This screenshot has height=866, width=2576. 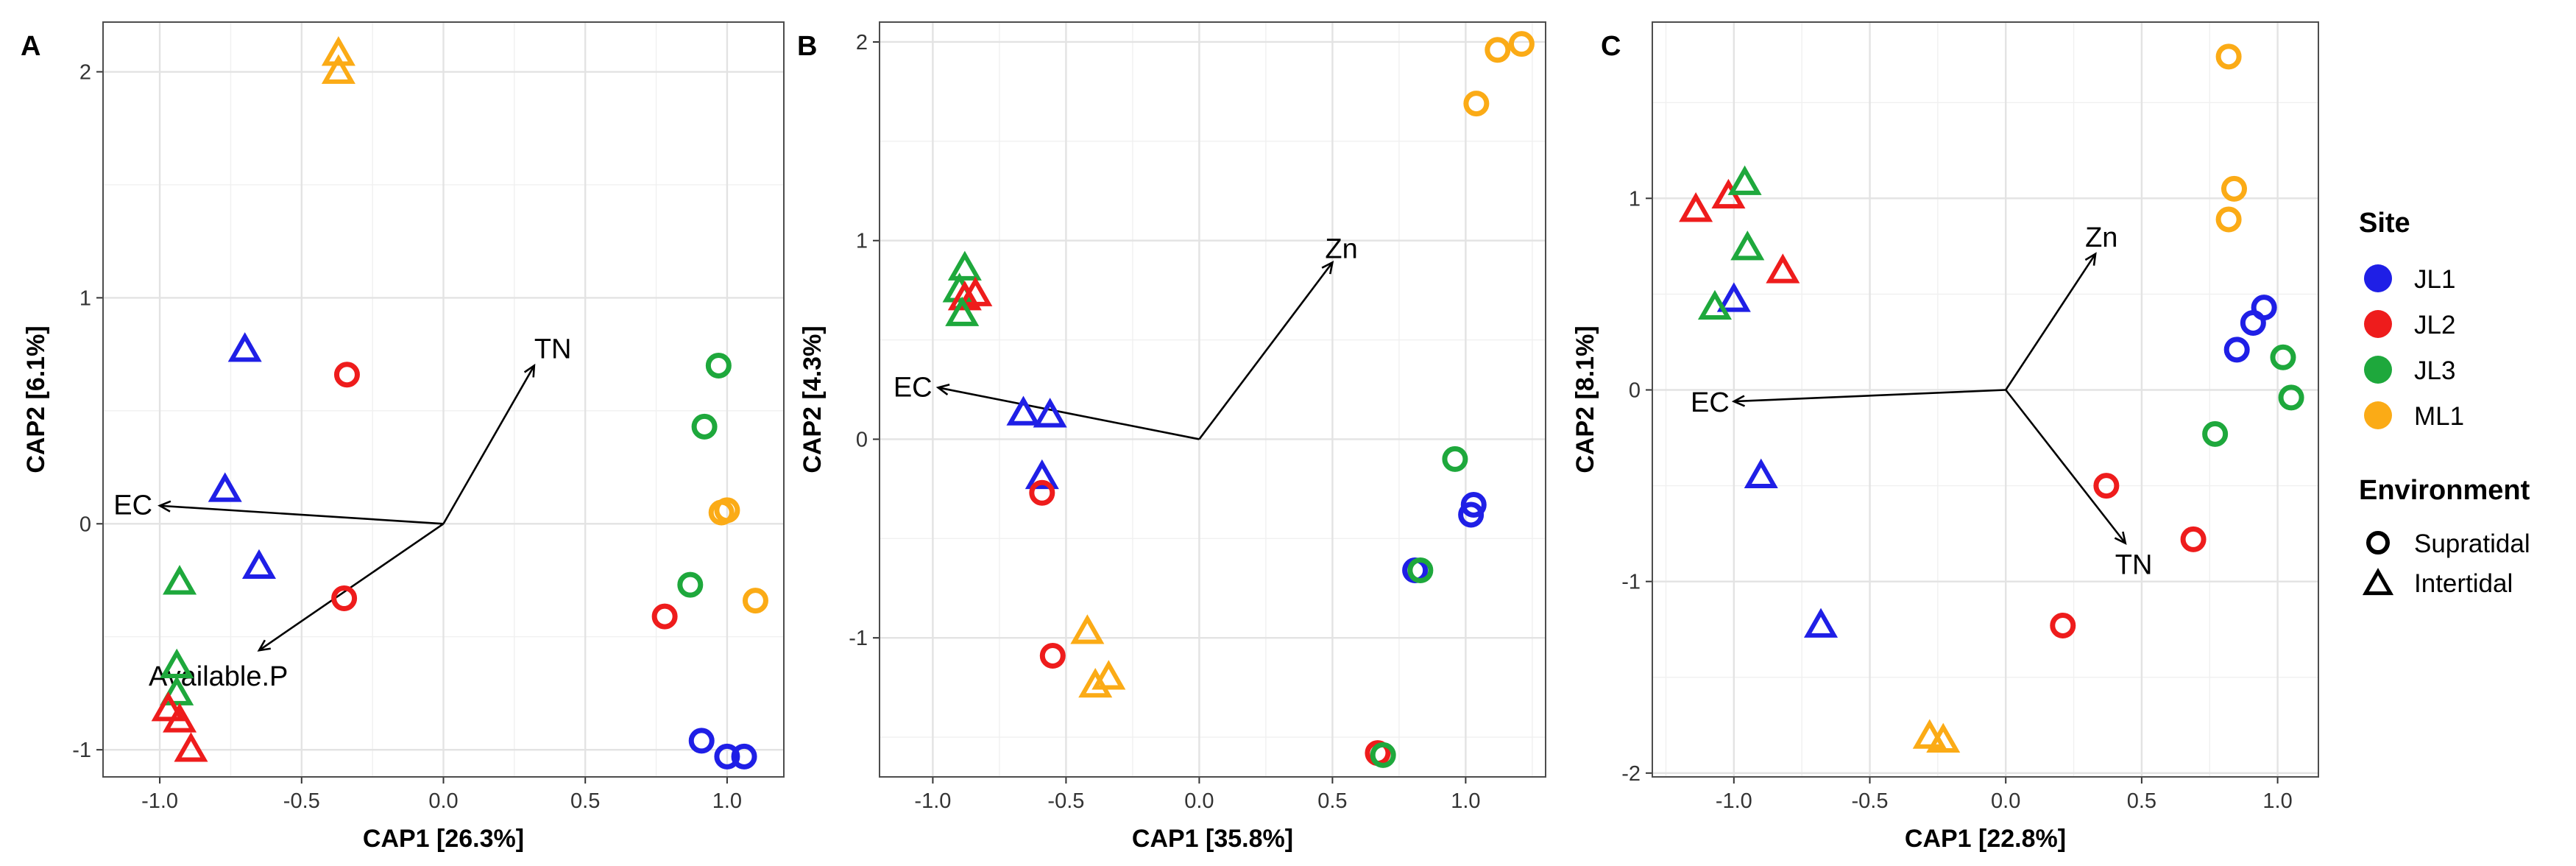 I want to click on vector-available-p, so click(x=351, y=587).